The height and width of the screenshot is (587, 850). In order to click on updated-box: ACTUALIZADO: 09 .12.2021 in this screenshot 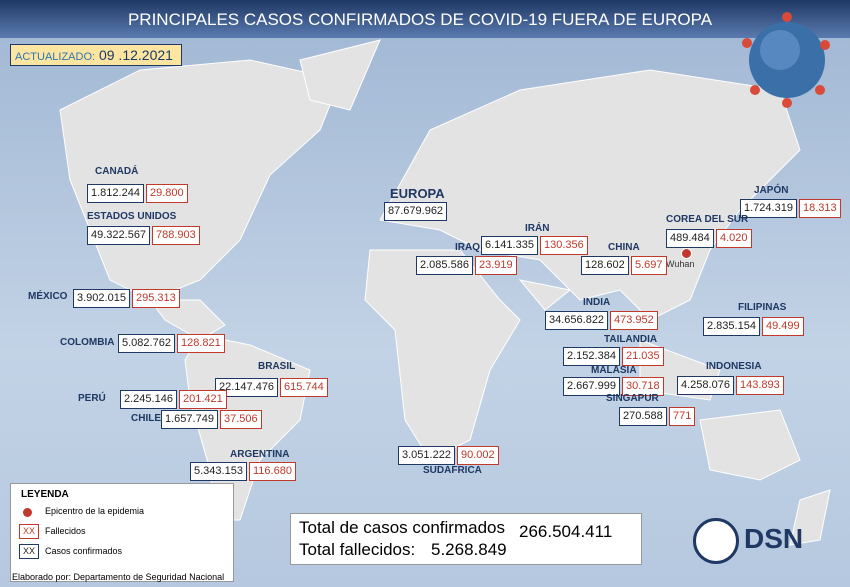, I will do `click(96, 55)`.